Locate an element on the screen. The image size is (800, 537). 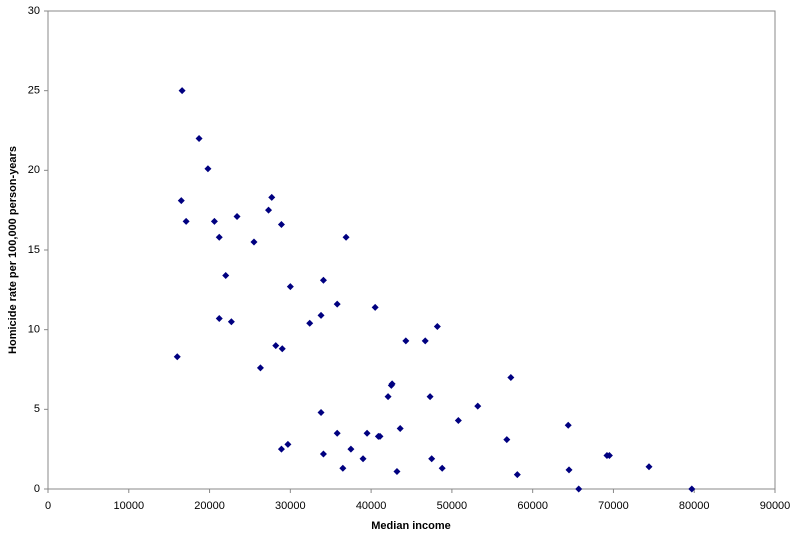
x-axis-title: Median income is located at coordinates (410, 526).